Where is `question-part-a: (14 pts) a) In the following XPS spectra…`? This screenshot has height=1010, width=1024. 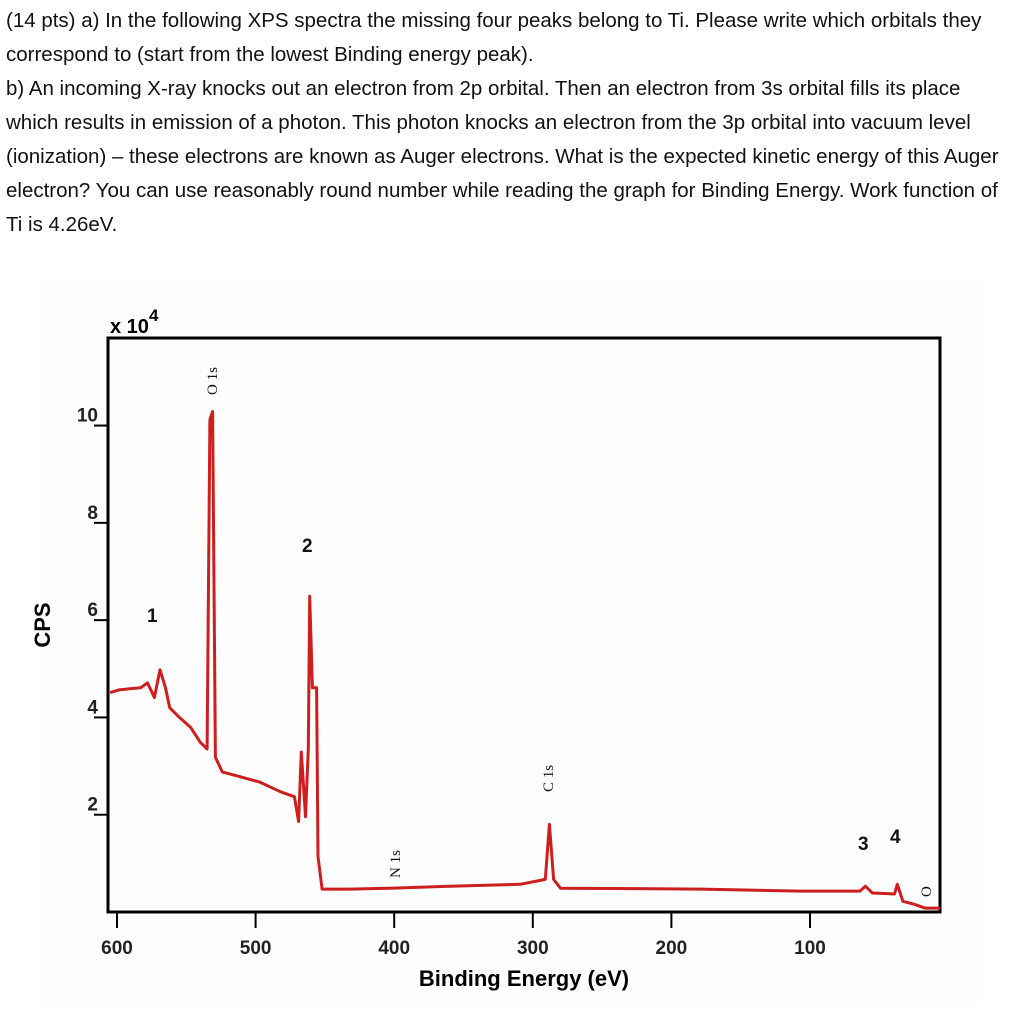
question-part-a: (14 pts) a) In the following XPS spectra… is located at coordinates (494, 37).